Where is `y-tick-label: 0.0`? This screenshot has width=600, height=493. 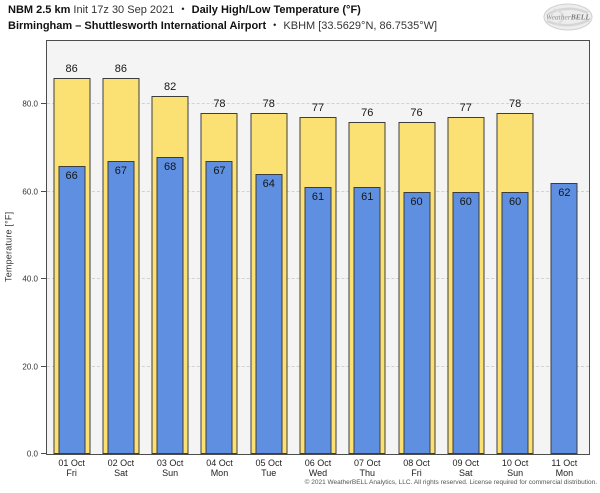
y-tick-label: 0.0 is located at coordinates (32, 454).